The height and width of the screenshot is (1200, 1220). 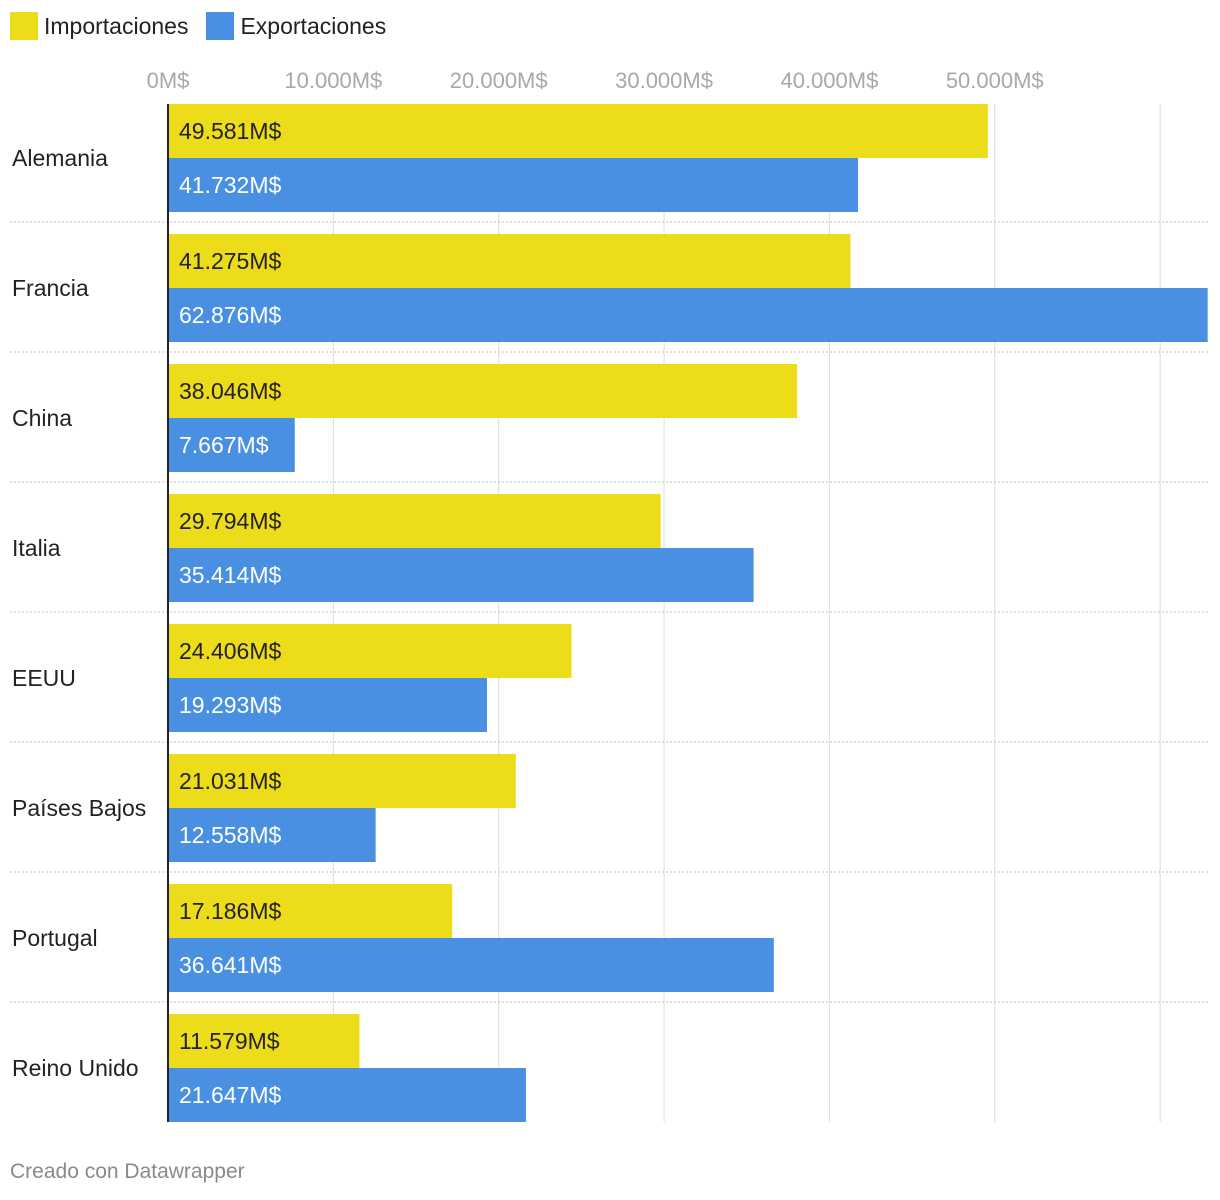 I want to click on category-label: Portugal, so click(x=55, y=938).